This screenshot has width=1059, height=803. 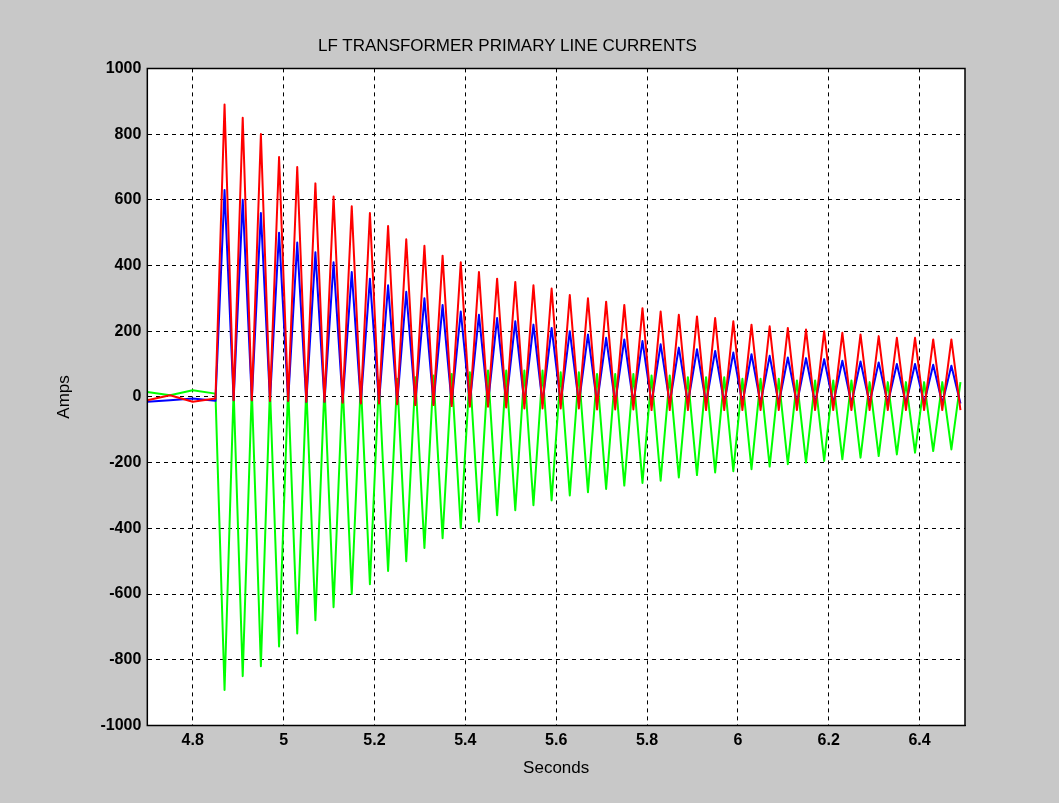 What do you see at coordinates (128, 330) in the screenshot?
I see `y-tick-label: 200` at bounding box center [128, 330].